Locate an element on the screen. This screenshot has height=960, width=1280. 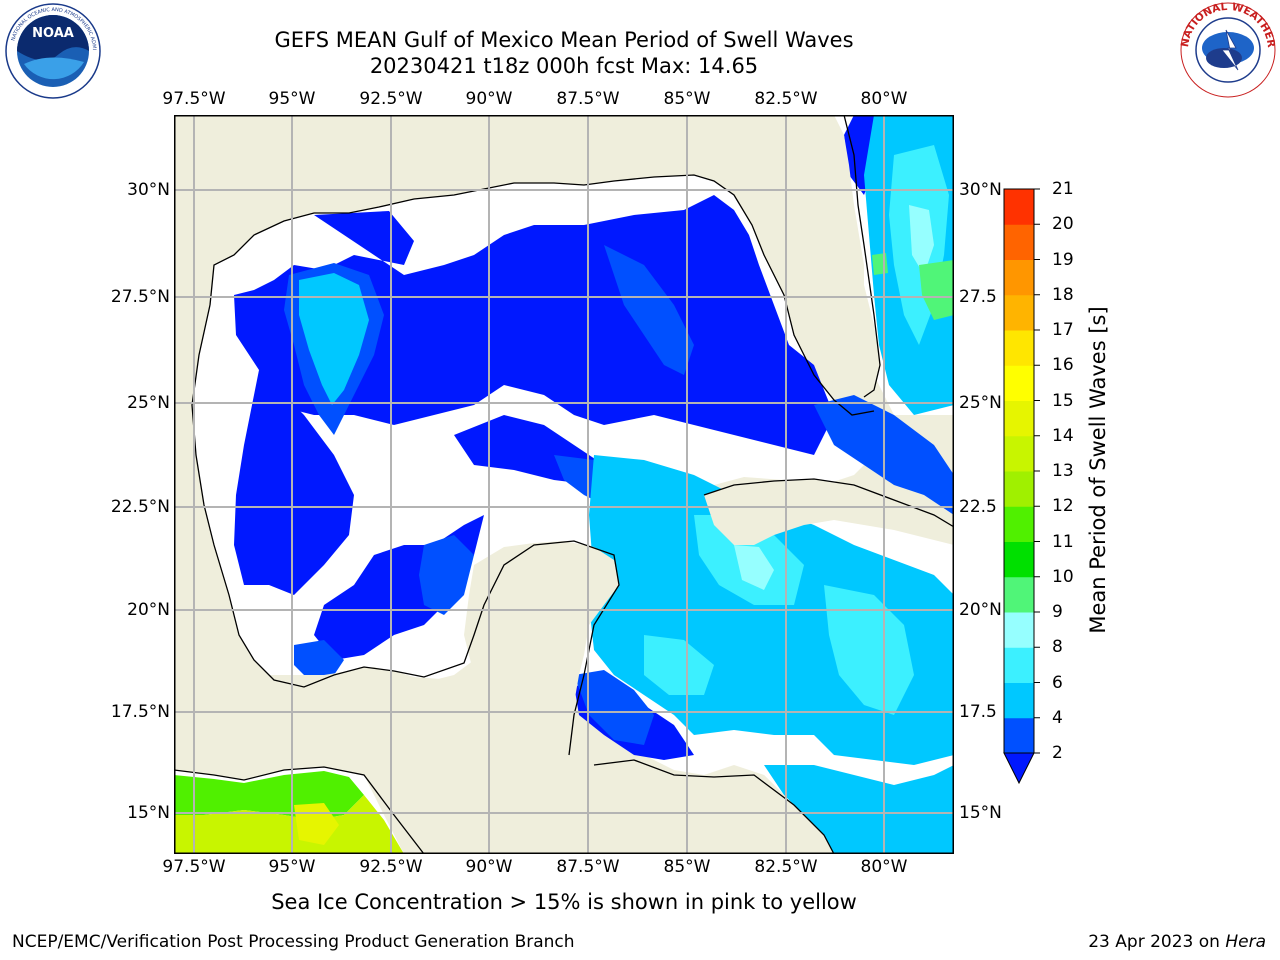
lat-label-left: 25°N is located at coordinates (148, 403).